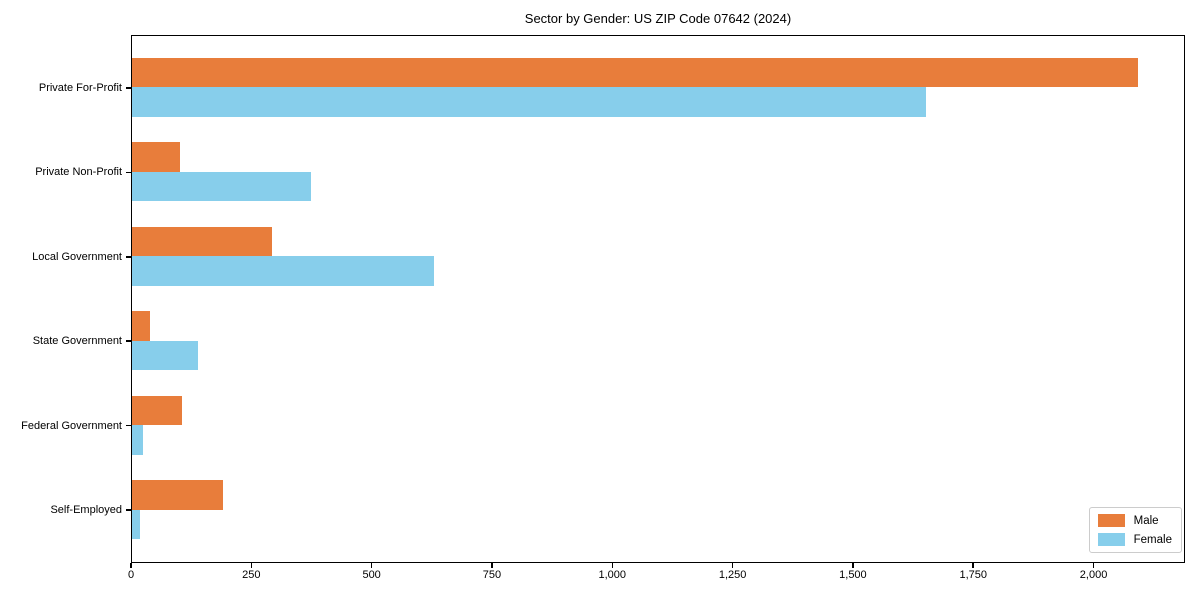  I want to click on legend-swatch-male, so click(1111, 520).